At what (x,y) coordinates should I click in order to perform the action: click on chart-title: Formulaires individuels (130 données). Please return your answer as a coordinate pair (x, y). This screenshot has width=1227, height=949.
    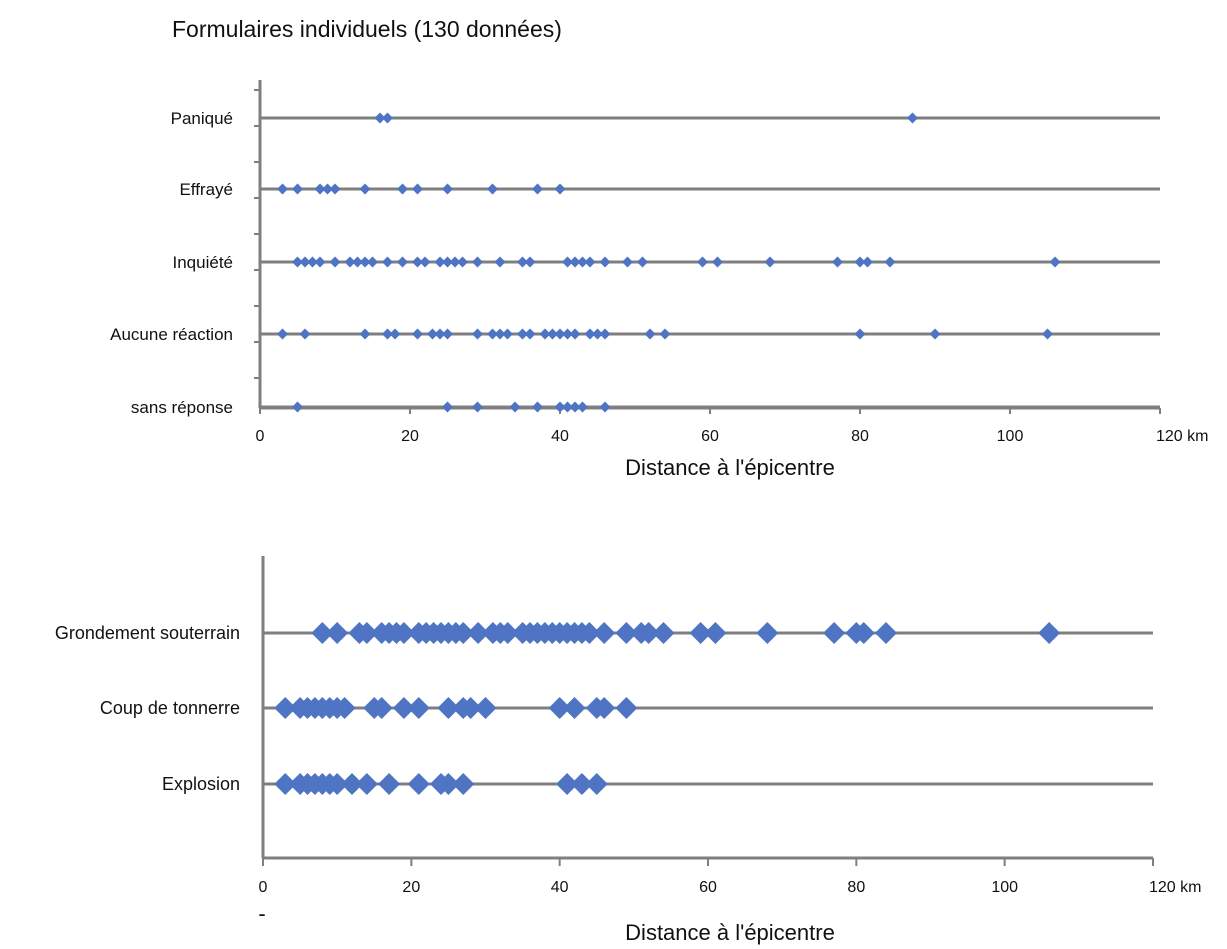
    Looking at the image, I should click on (367, 29).